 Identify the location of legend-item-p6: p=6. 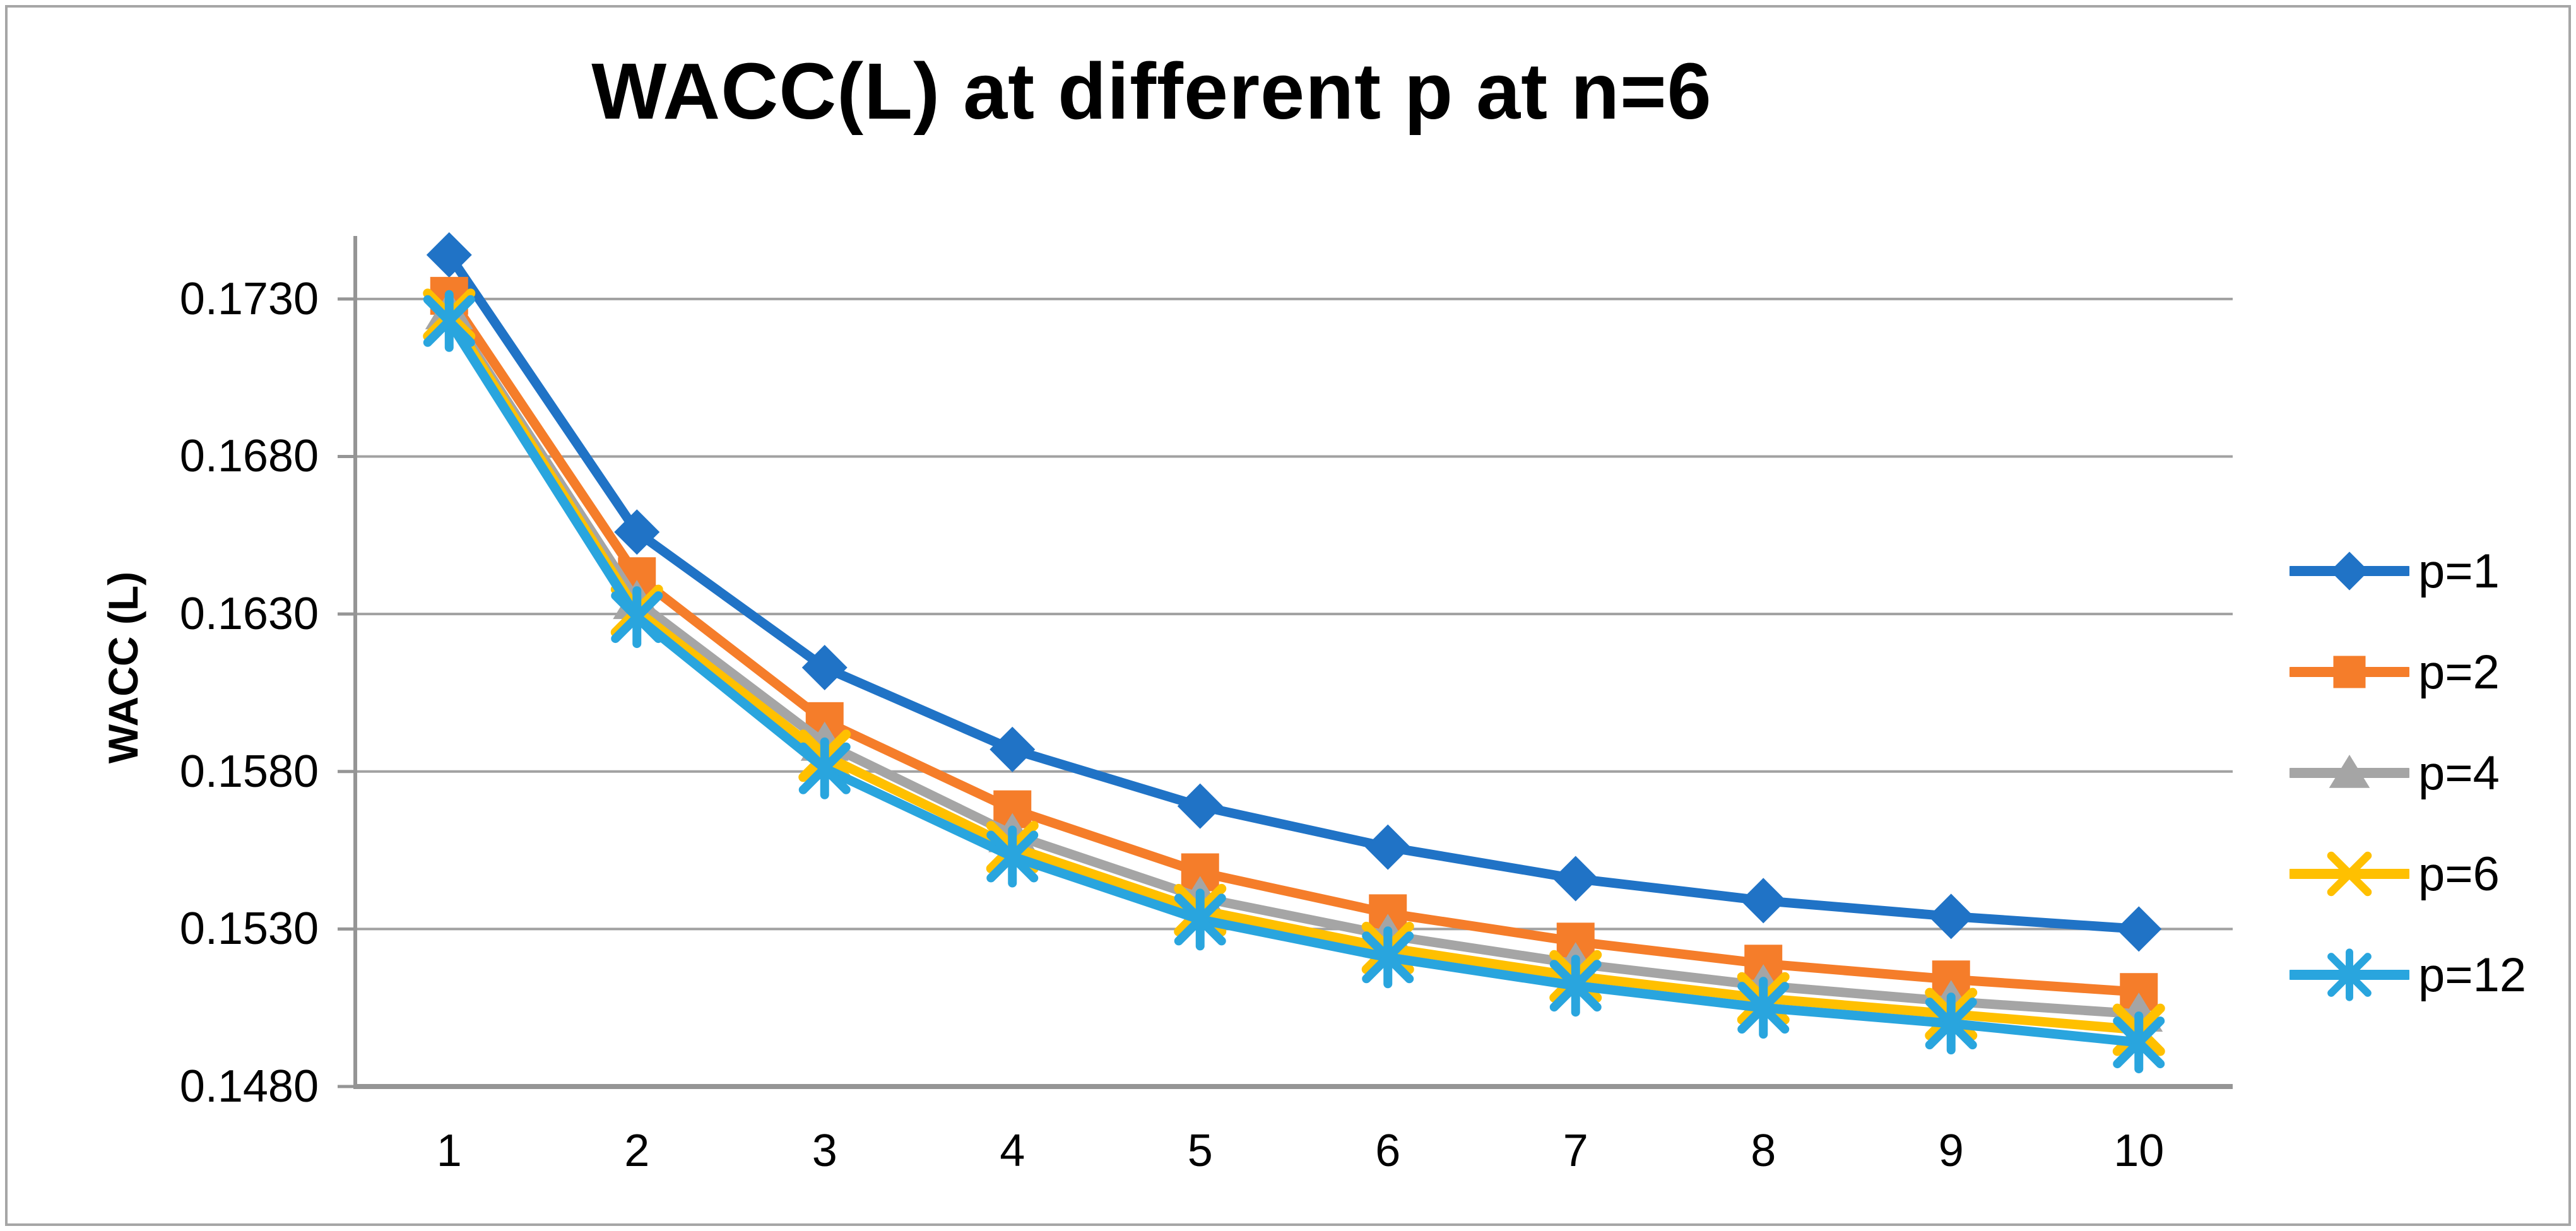
(2407, 874).